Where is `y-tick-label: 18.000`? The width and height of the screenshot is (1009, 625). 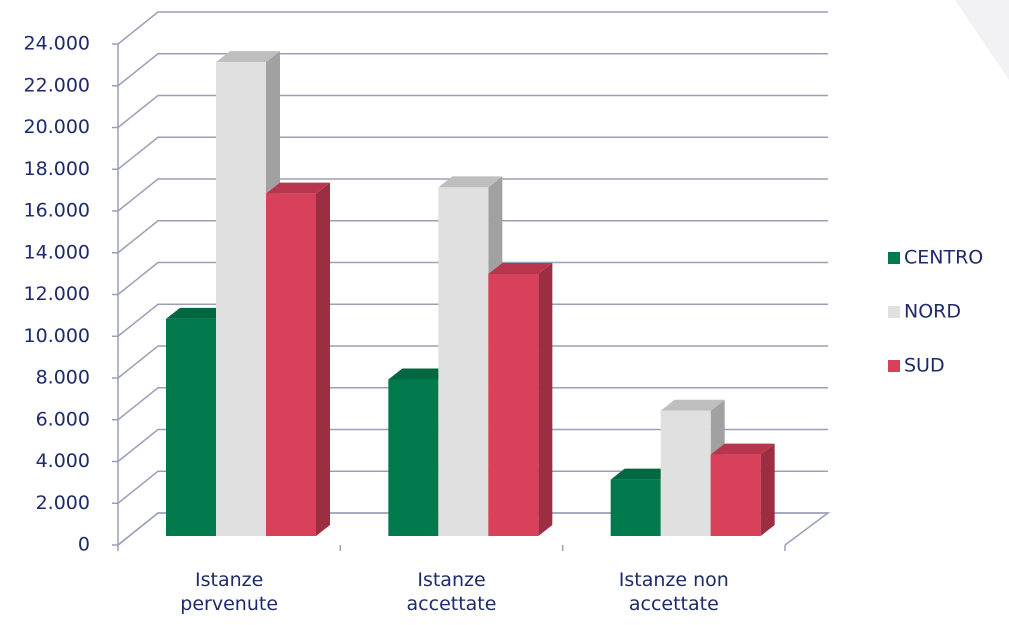 y-tick-label: 18.000 is located at coordinates (57, 169).